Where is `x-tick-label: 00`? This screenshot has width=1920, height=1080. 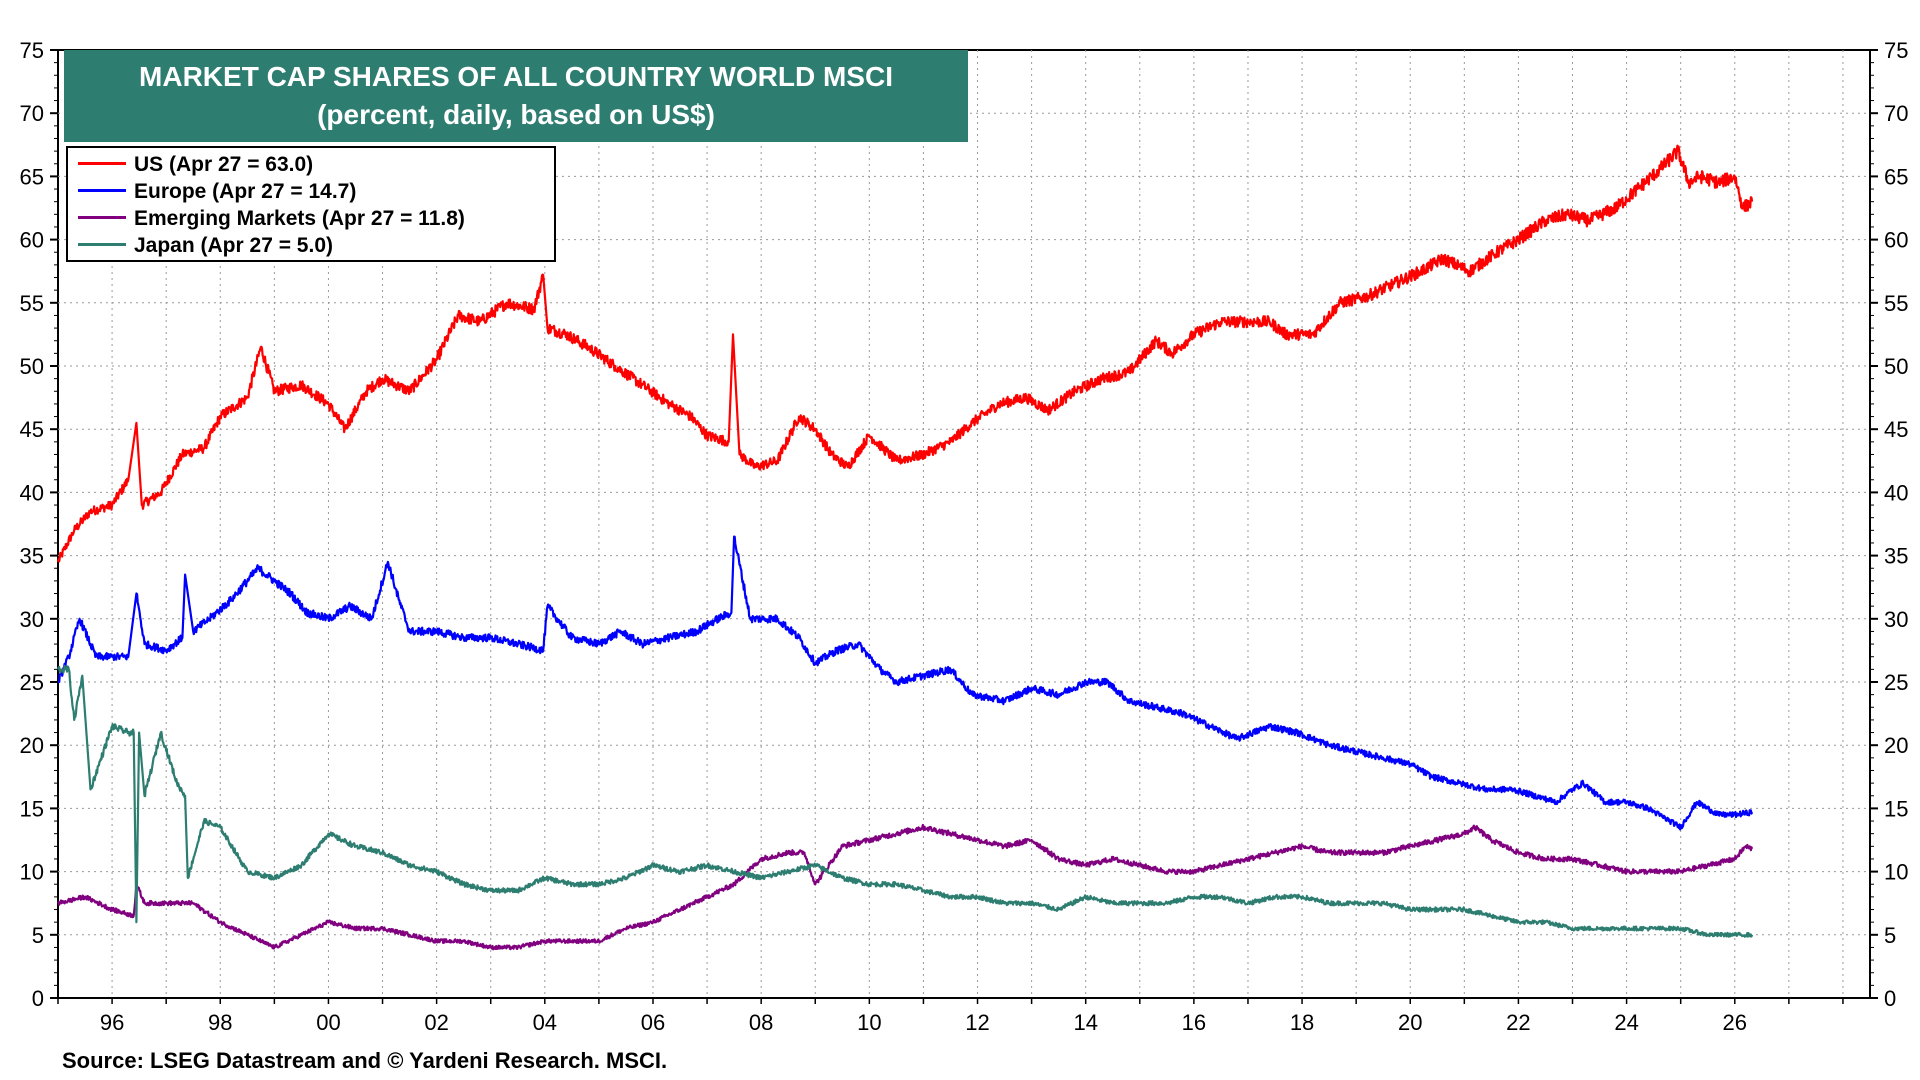
x-tick-label: 00 is located at coordinates (328, 1022).